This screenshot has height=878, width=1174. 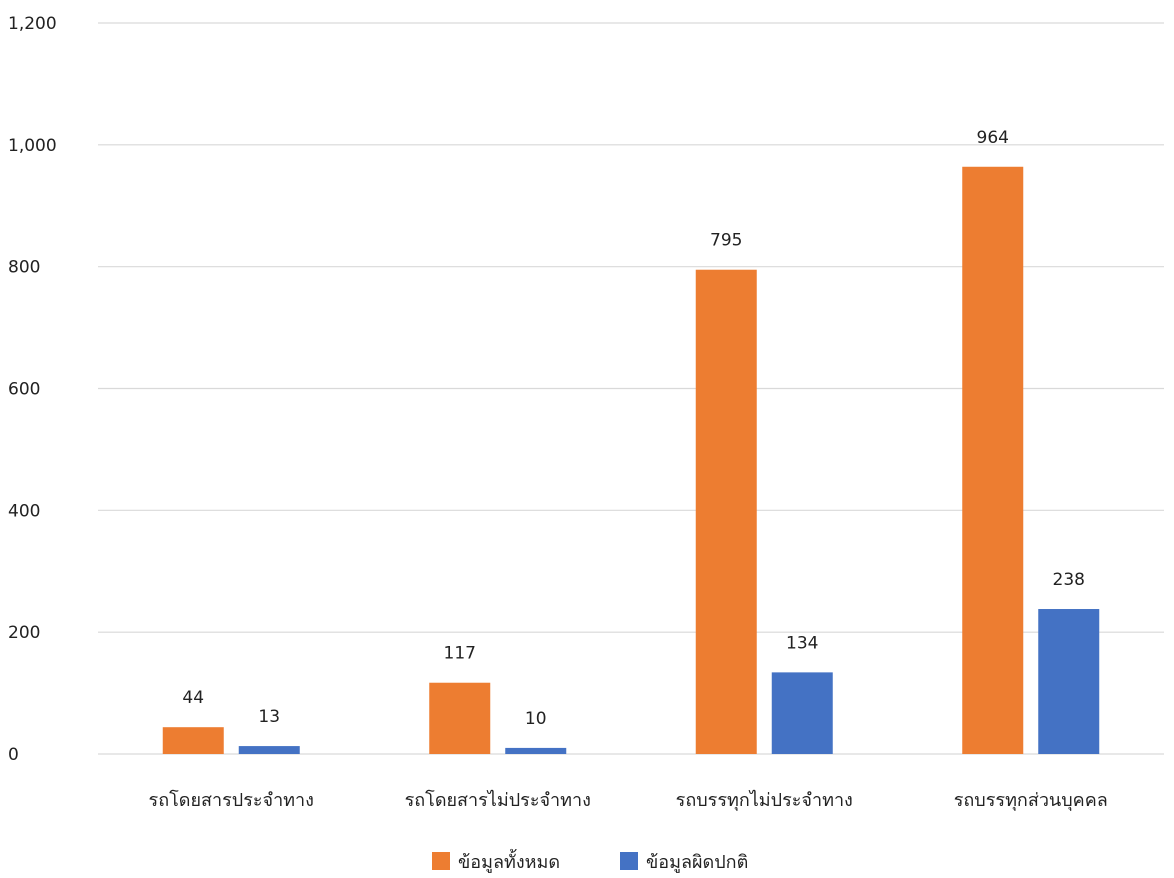 What do you see at coordinates (726, 241) in the screenshot?
I see `data-label: 795` at bounding box center [726, 241].